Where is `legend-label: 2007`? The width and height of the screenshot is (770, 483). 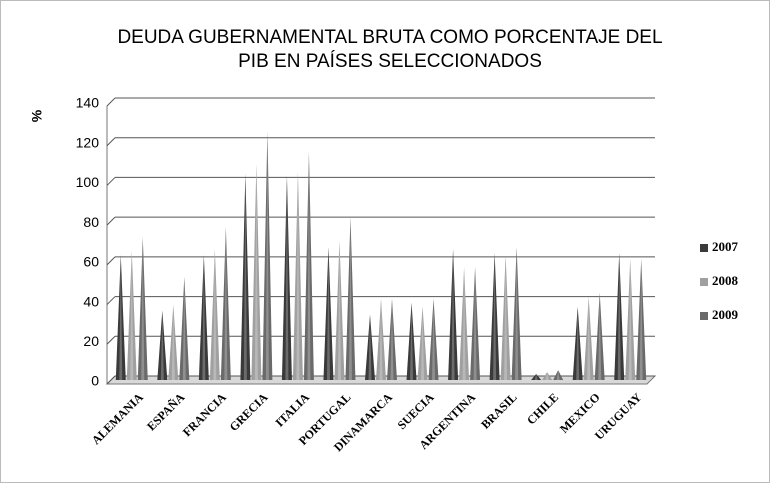
legend-label: 2007 is located at coordinates (725, 246).